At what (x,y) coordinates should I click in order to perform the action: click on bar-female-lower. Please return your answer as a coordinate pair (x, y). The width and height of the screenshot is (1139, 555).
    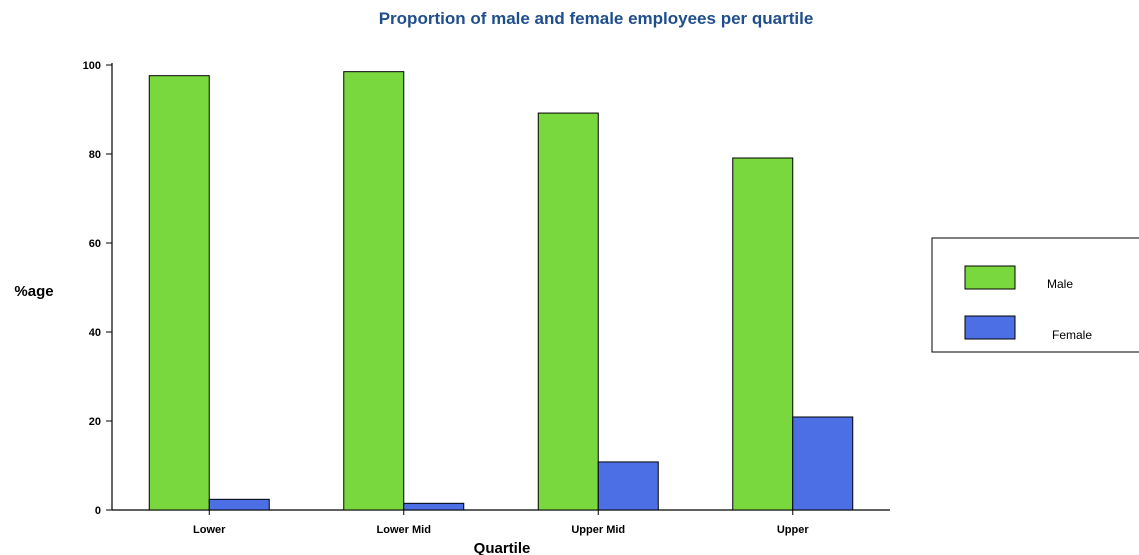
    Looking at the image, I should click on (239, 504).